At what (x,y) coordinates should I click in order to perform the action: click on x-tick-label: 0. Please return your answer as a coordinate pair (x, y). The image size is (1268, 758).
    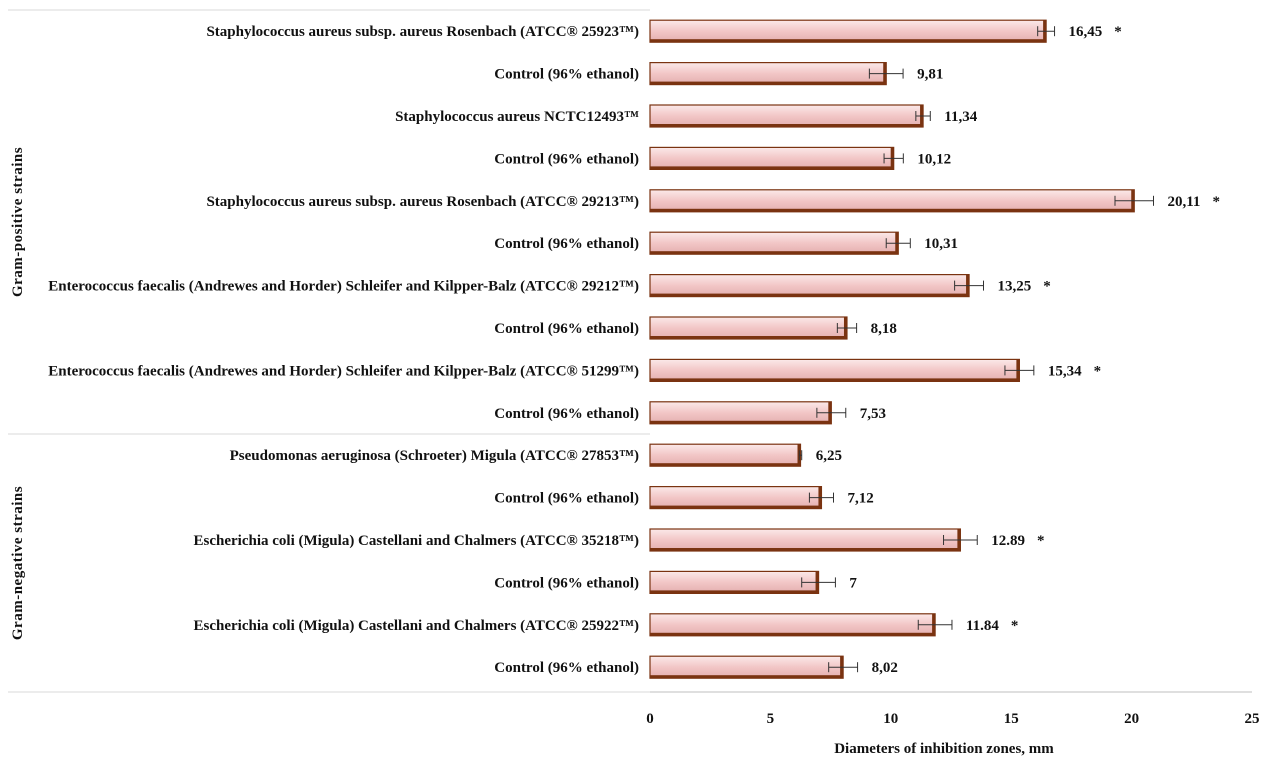
    Looking at the image, I should click on (650, 719).